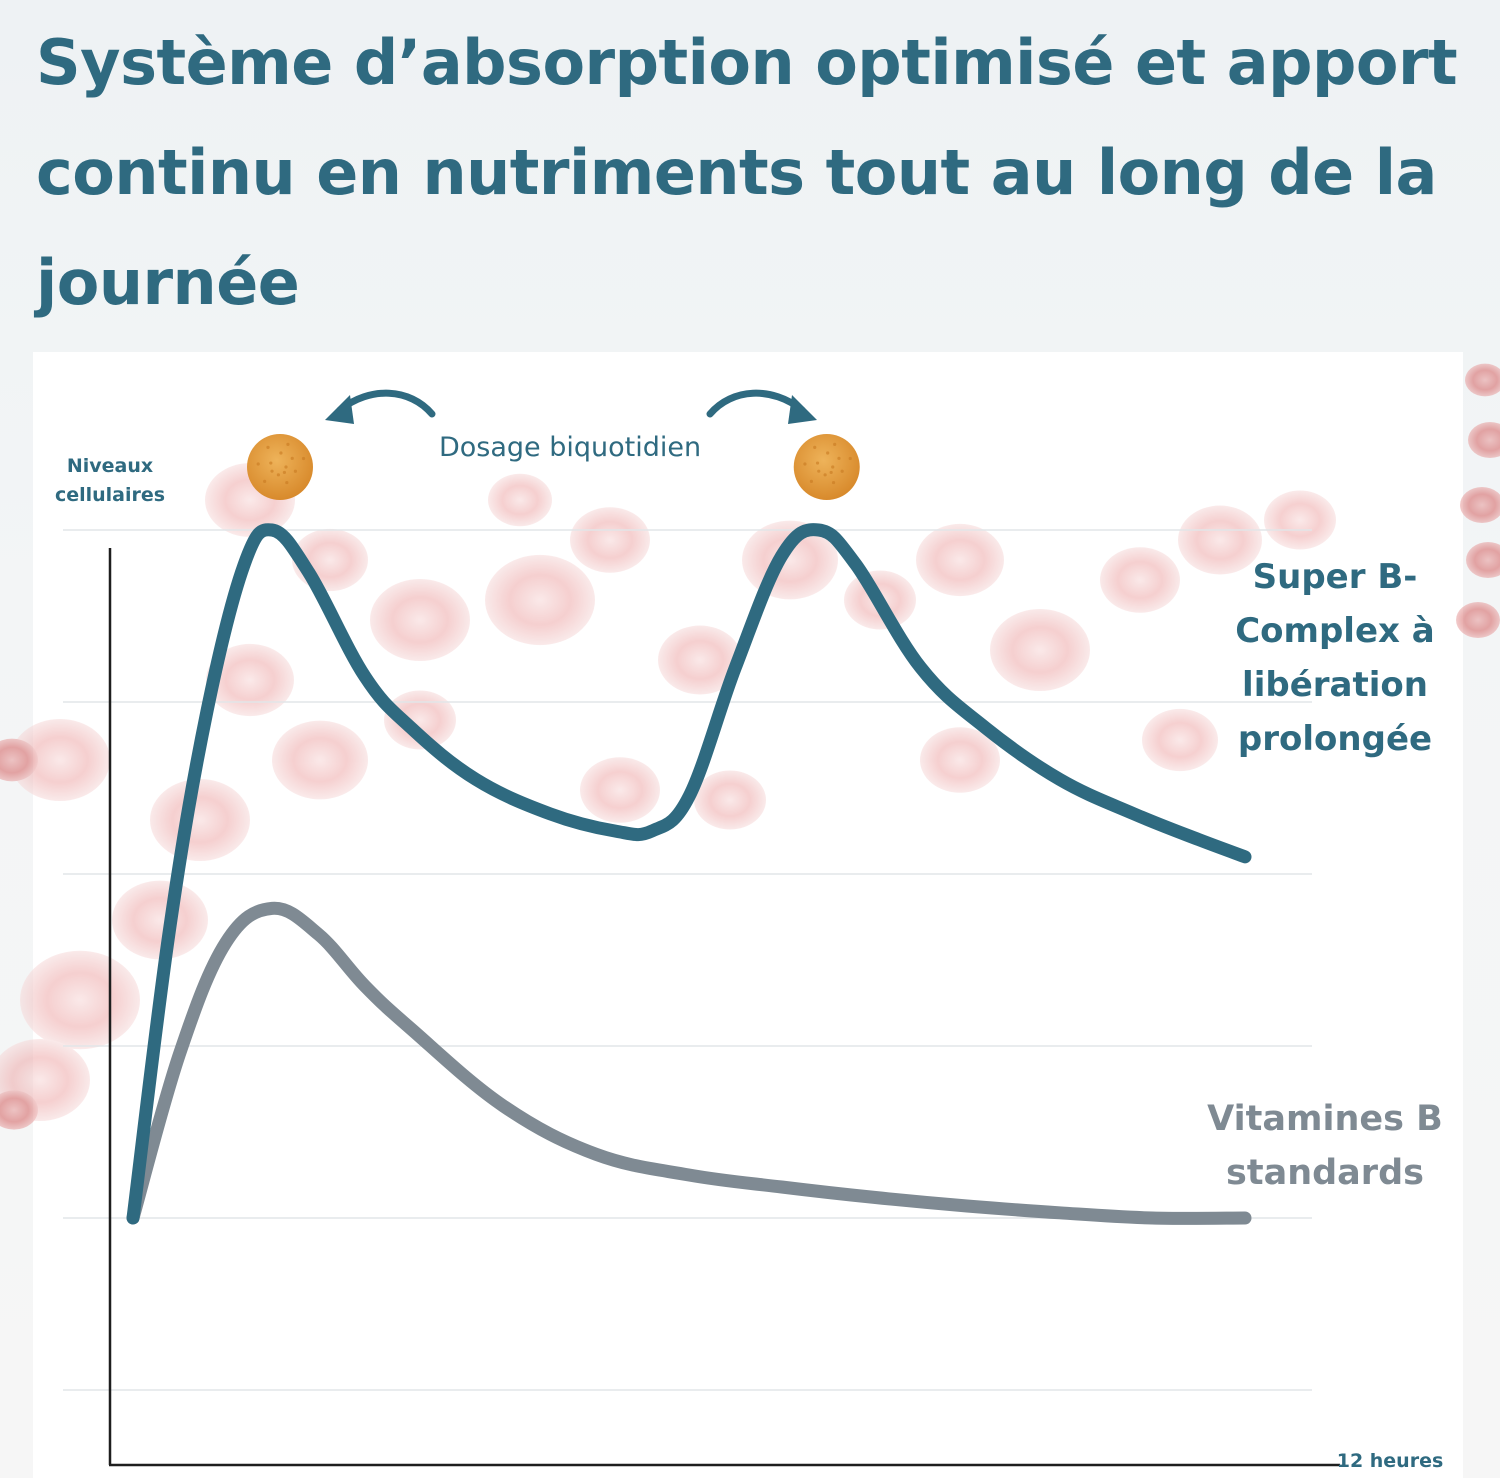 The height and width of the screenshot is (1478, 1500). Describe the element at coordinates (339, 409) in the screenshot. I see `arrow-left-head` at that location.